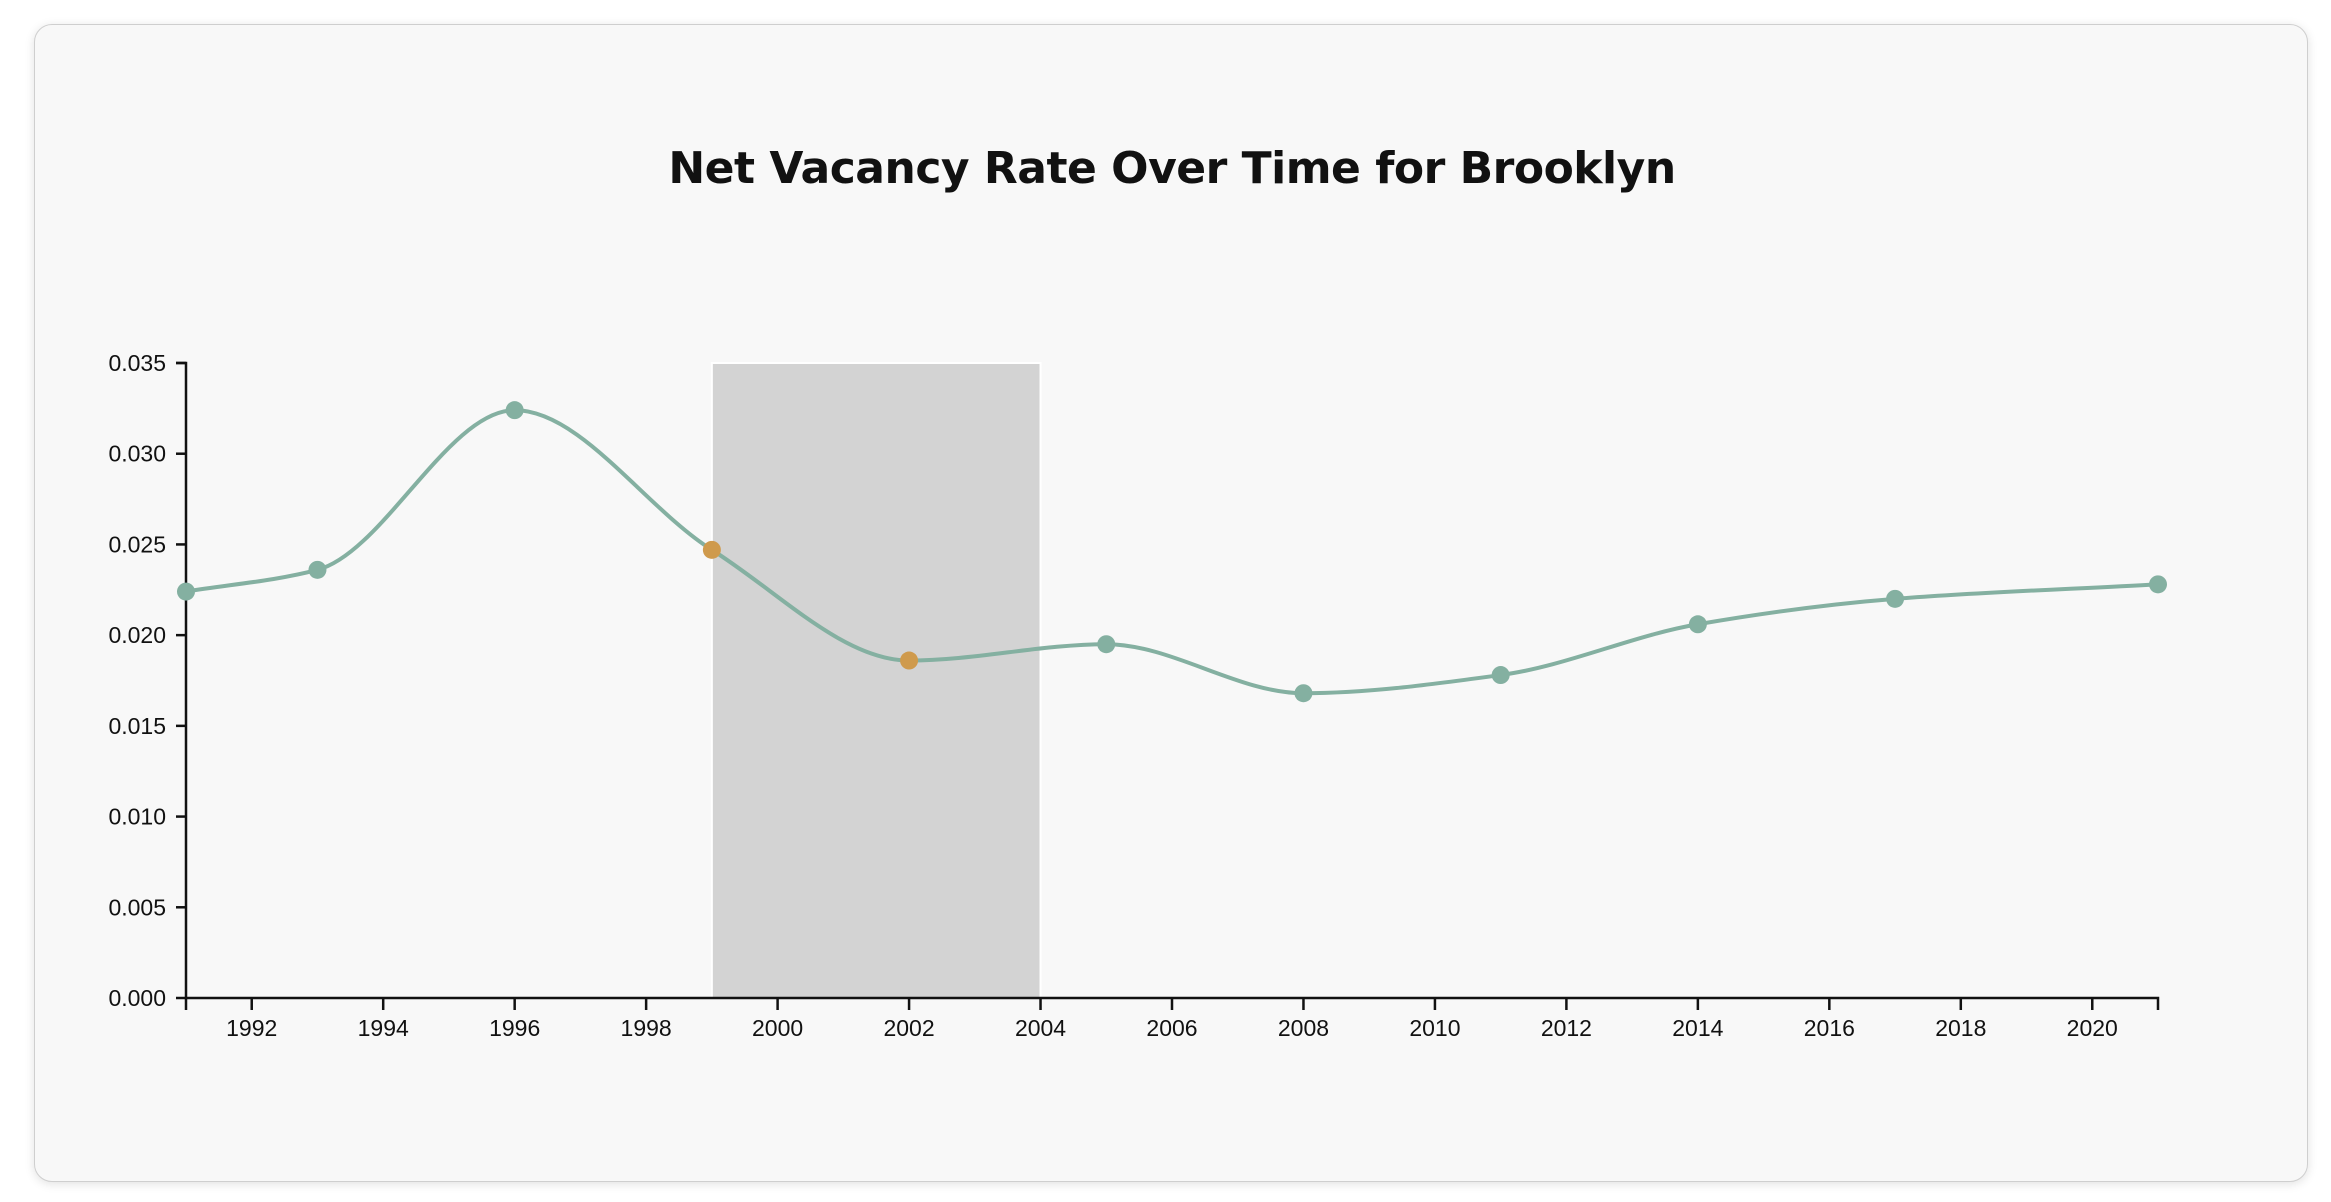  Describe the element at coordinates (137, 363) in the screenshot. I see `y-tick-label: 0.035` at that location.